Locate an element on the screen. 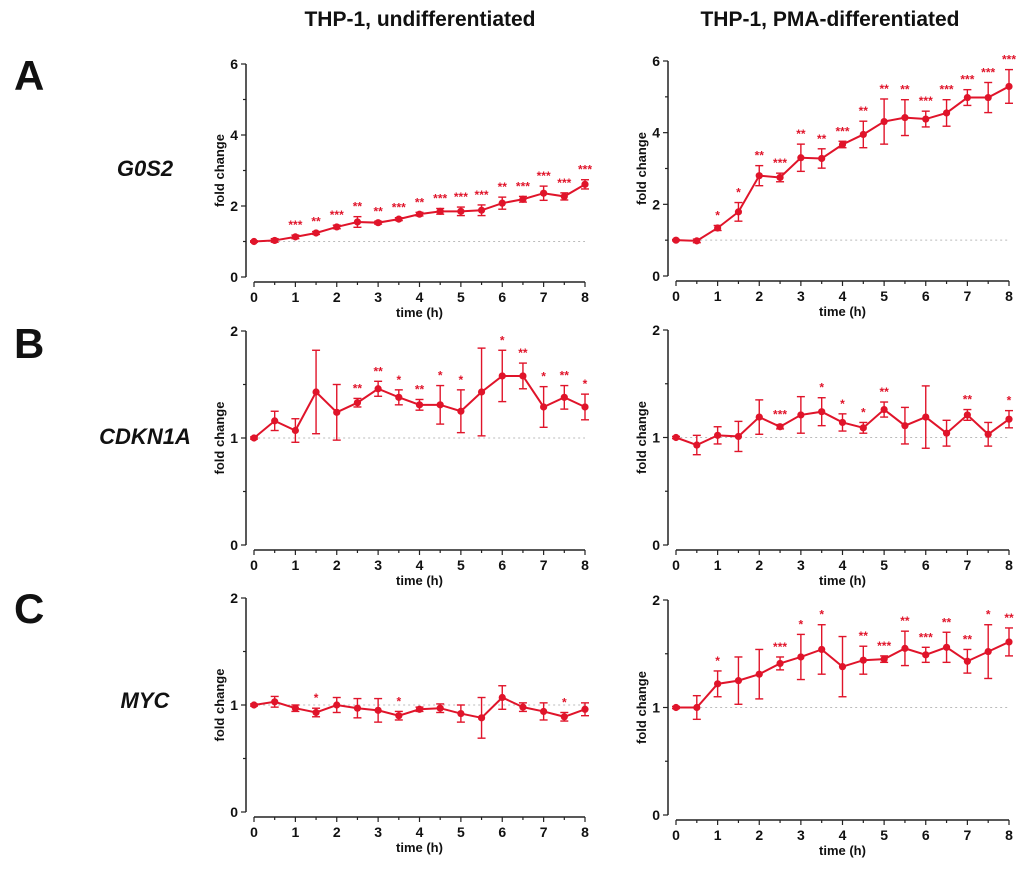 The height and width of the screenshot is (873, 1024). x-tick-label: 2 is located at coordinates (759, 296).